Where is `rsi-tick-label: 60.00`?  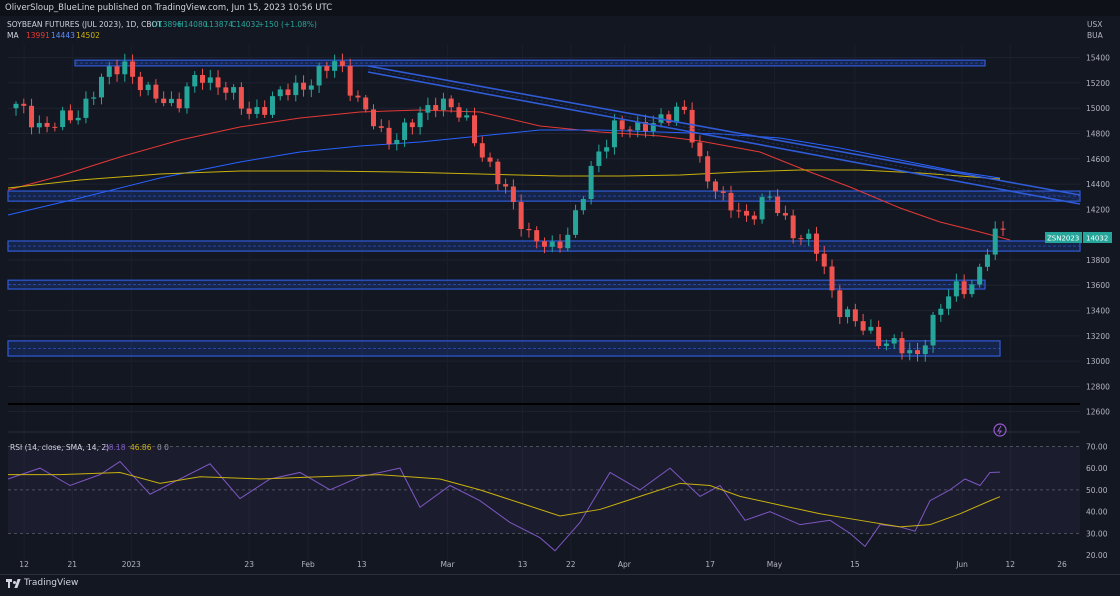
rsi-tick-label: 60.00 is located at coordinates (1097, 468).